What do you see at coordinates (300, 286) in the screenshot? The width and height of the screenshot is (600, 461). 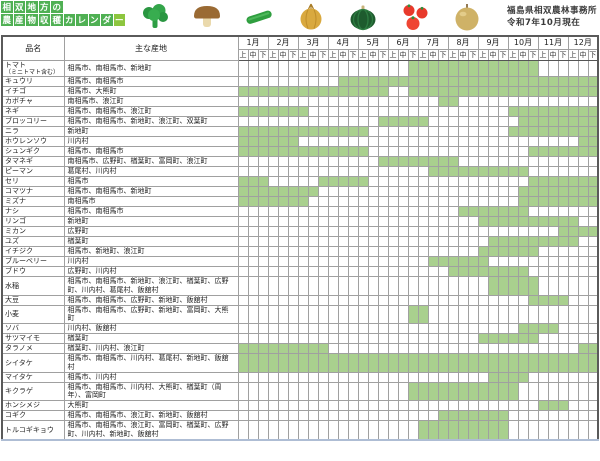 I see `crop-row: 水稲 相馬市、南相馬市、新地町、浪江町、楢葉町、広野町、川内村、葛尾村、飯舘村` at bounding box center [300, 286].